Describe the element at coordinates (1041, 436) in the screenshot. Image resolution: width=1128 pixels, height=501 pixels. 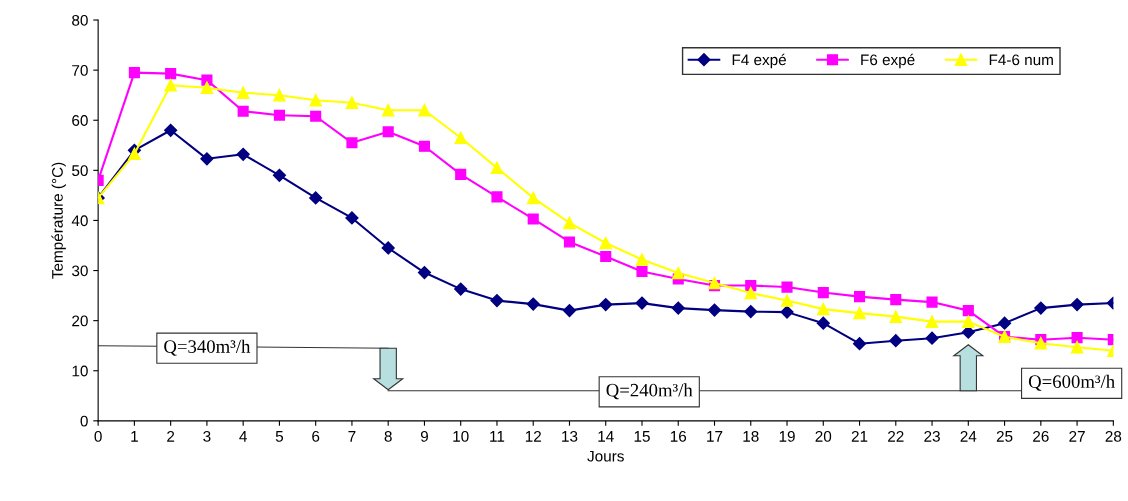
I see `x-tick-label: 26` at that location.